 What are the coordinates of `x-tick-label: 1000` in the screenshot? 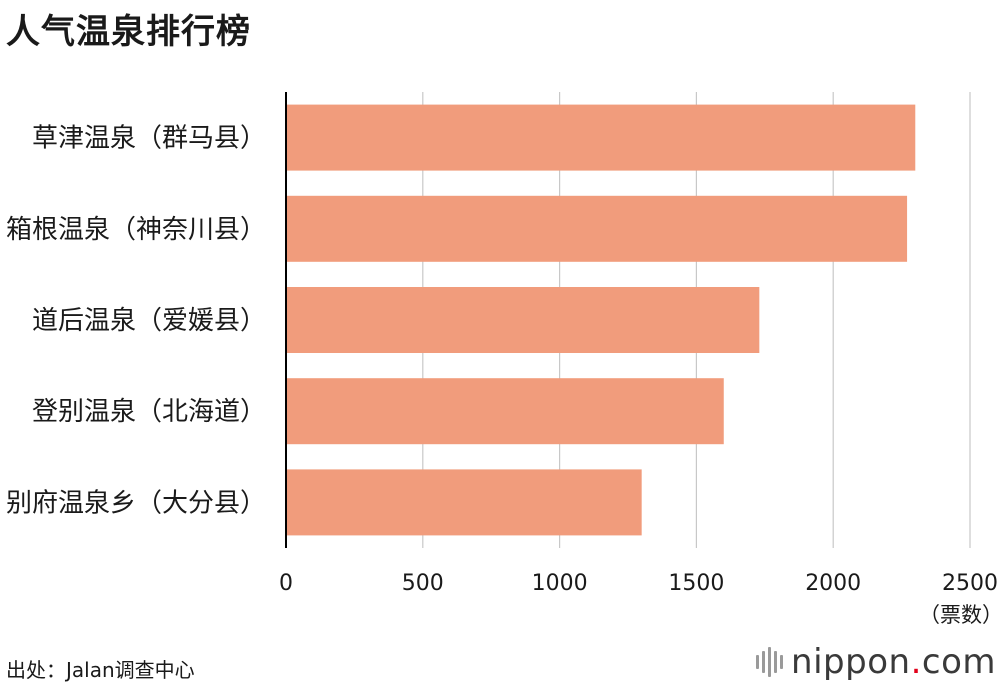 It's located at (560, 583).